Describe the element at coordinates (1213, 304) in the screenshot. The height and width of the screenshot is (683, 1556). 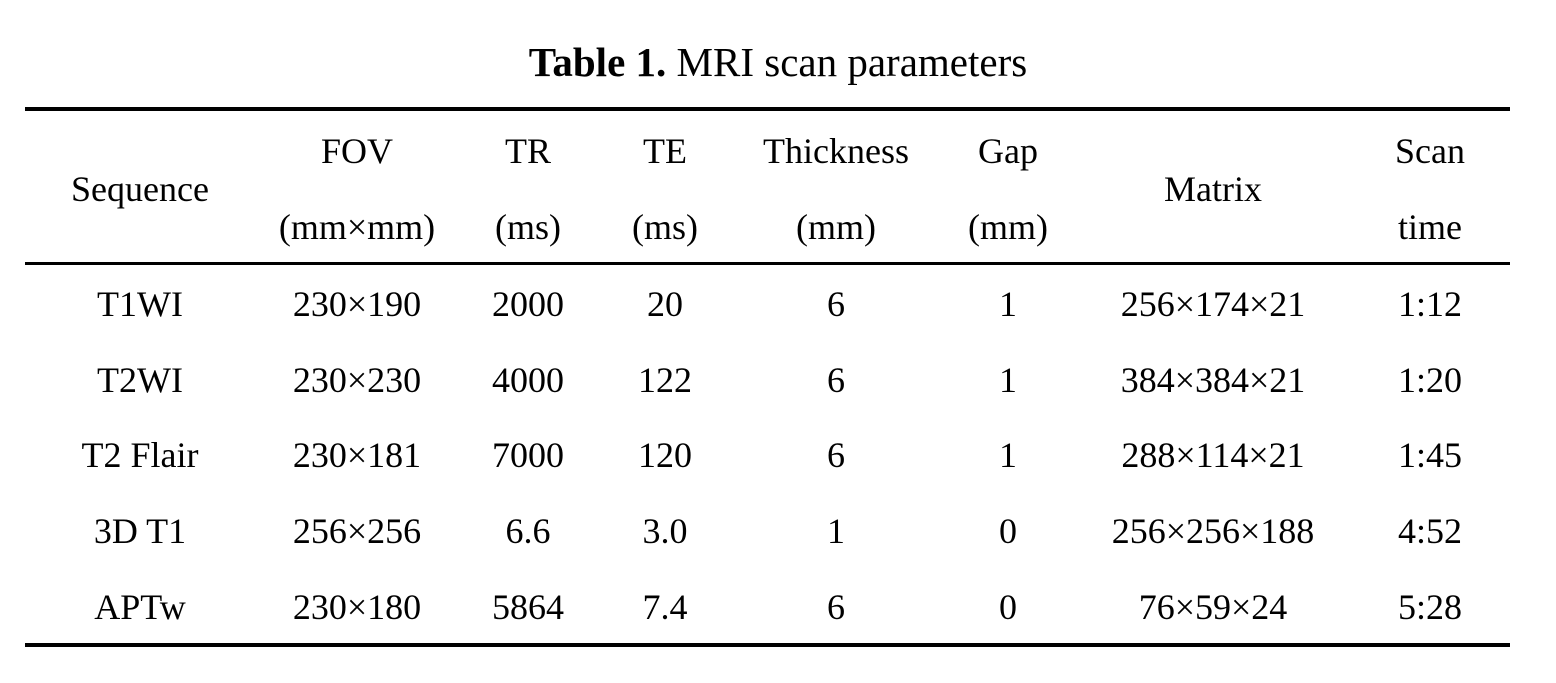
I see `table-cell: 256×174×21` at that location.